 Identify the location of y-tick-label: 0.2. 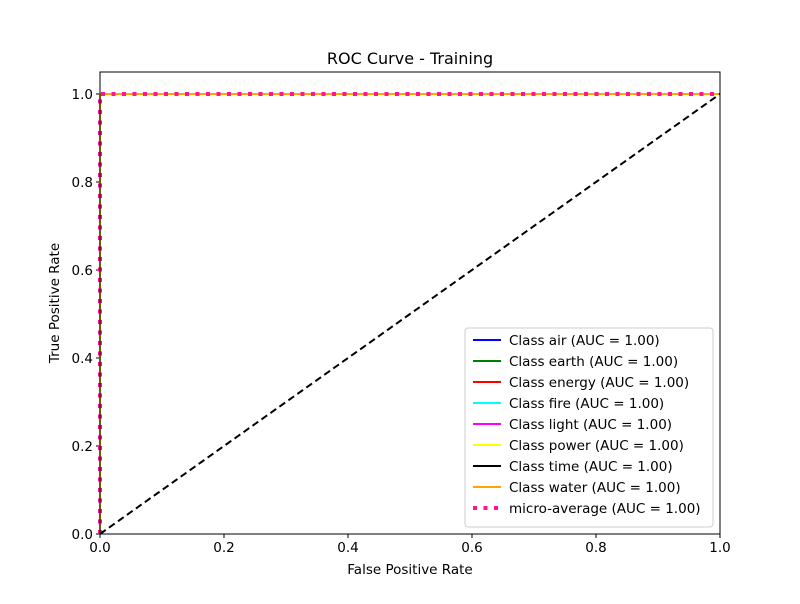
(82, 447).